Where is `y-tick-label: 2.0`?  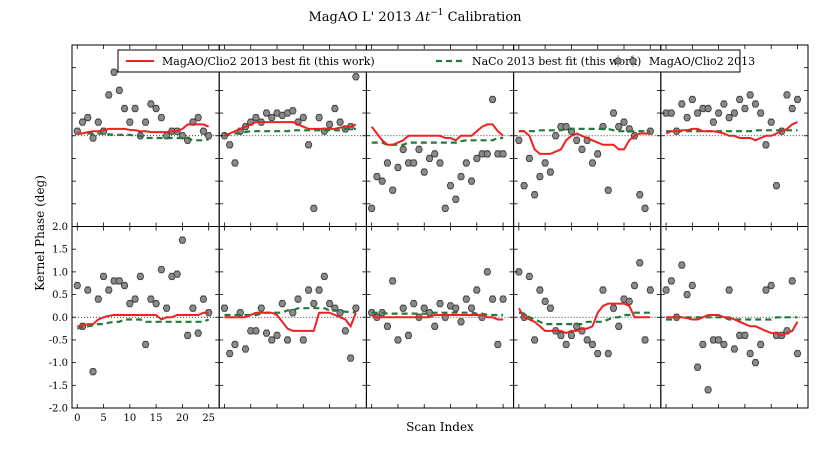
y-tick-label: 2.0 is located at coordinates (60, 227).